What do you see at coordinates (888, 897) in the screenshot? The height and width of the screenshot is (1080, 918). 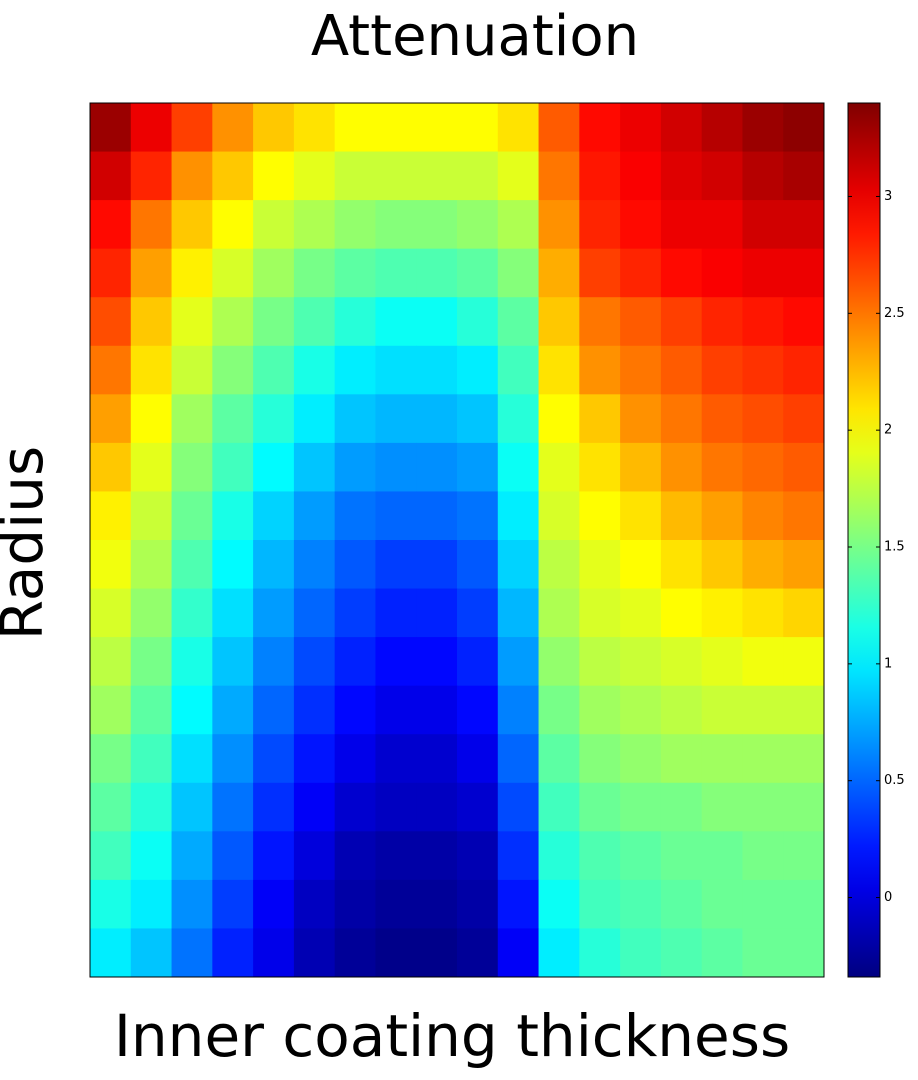 I see `colorbar-tick-label: 0` at bounding box center [888, 897].